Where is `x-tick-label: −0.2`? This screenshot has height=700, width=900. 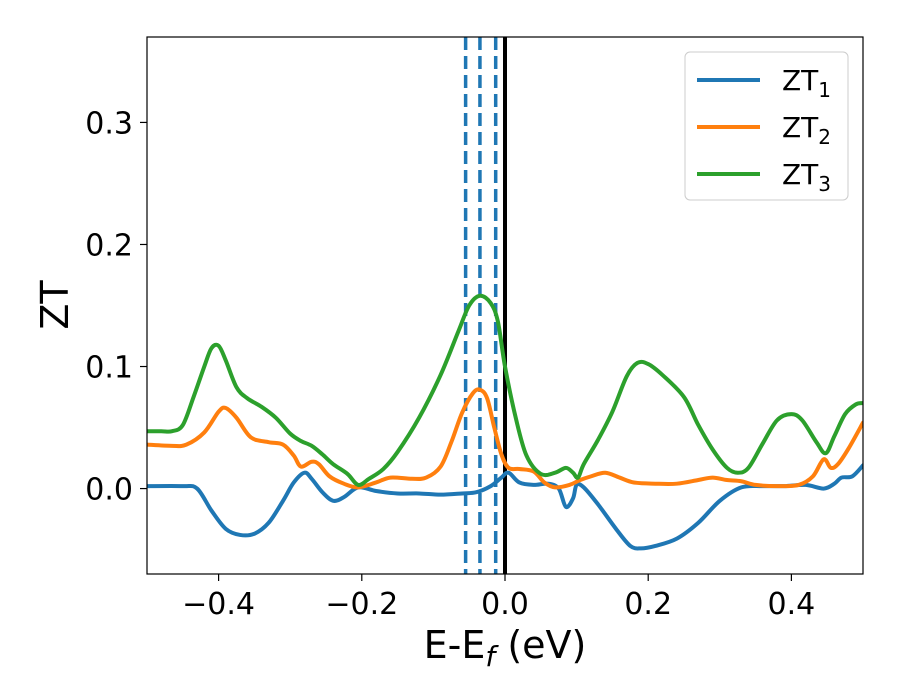
x-tick-label: −0.2 is located at coordinates (361, 604).